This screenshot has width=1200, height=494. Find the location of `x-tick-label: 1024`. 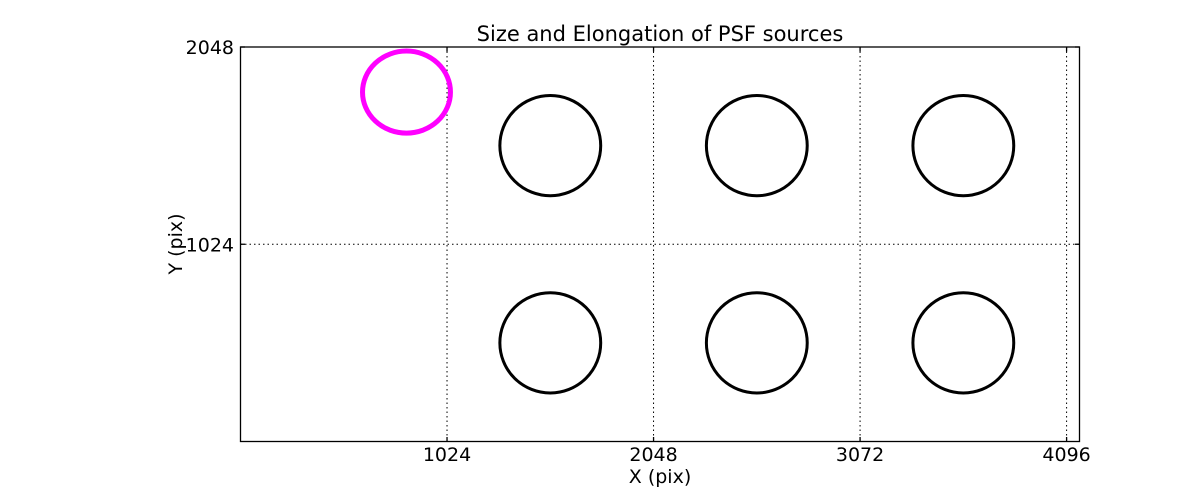

x-tick-label: 1024 is located at coordinates (447, 455).